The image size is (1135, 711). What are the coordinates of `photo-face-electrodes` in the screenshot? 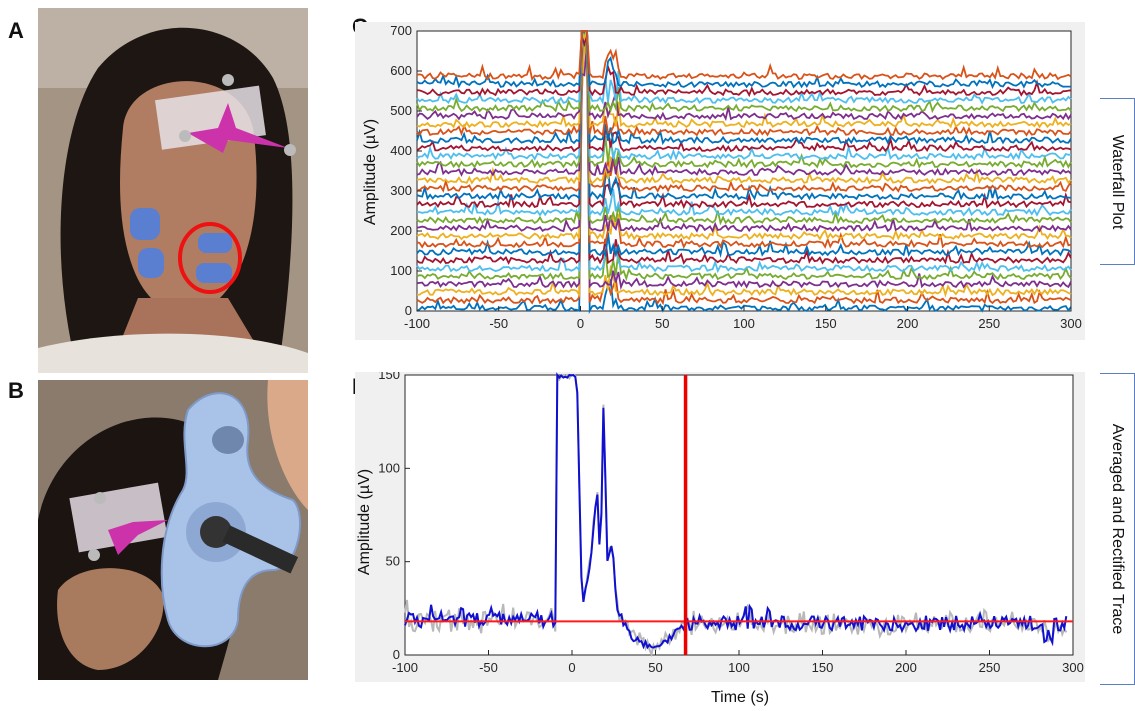 It's located at (173, 190).